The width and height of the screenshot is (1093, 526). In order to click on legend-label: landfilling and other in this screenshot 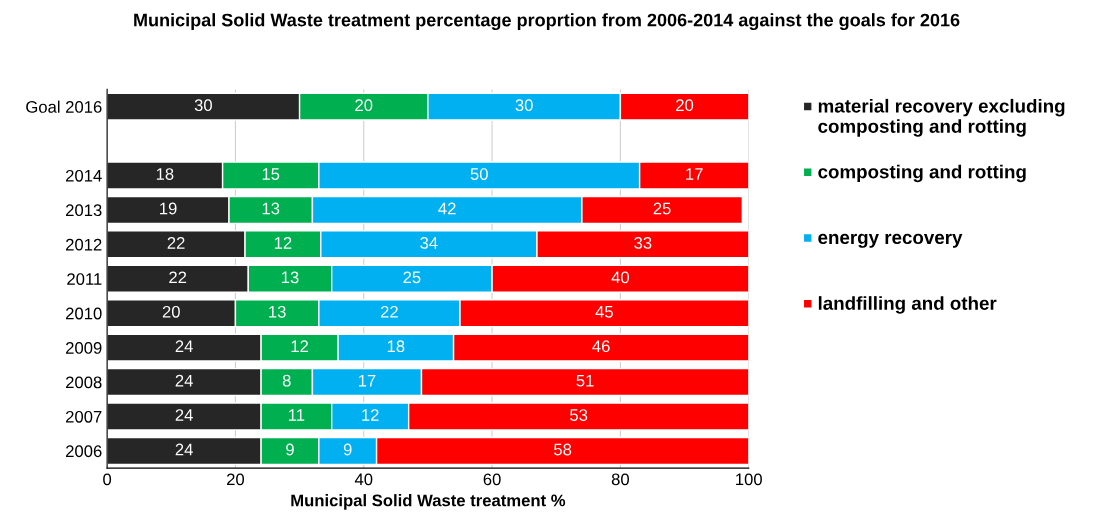, I will do `click(907, 305)`.